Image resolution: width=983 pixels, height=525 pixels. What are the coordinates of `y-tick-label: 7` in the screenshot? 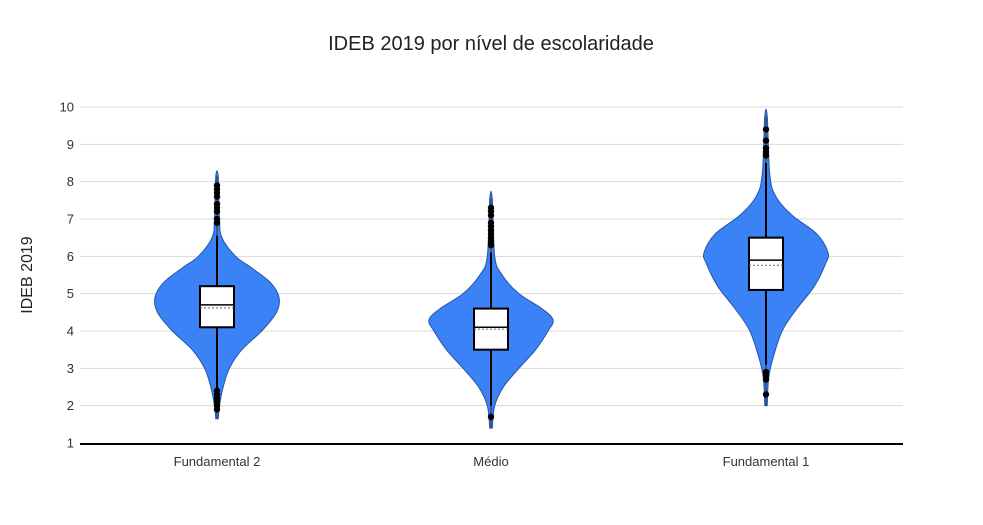 It's located at (70, 219).